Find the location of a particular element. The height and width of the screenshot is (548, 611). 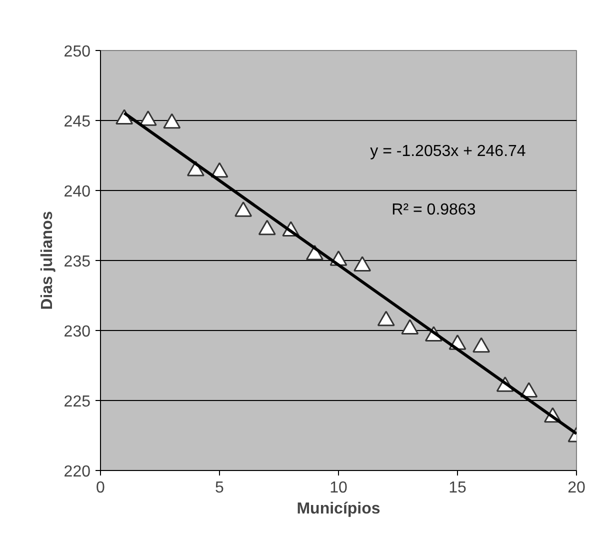

y-tick-label: 250 is located at coordinates (77, 52).